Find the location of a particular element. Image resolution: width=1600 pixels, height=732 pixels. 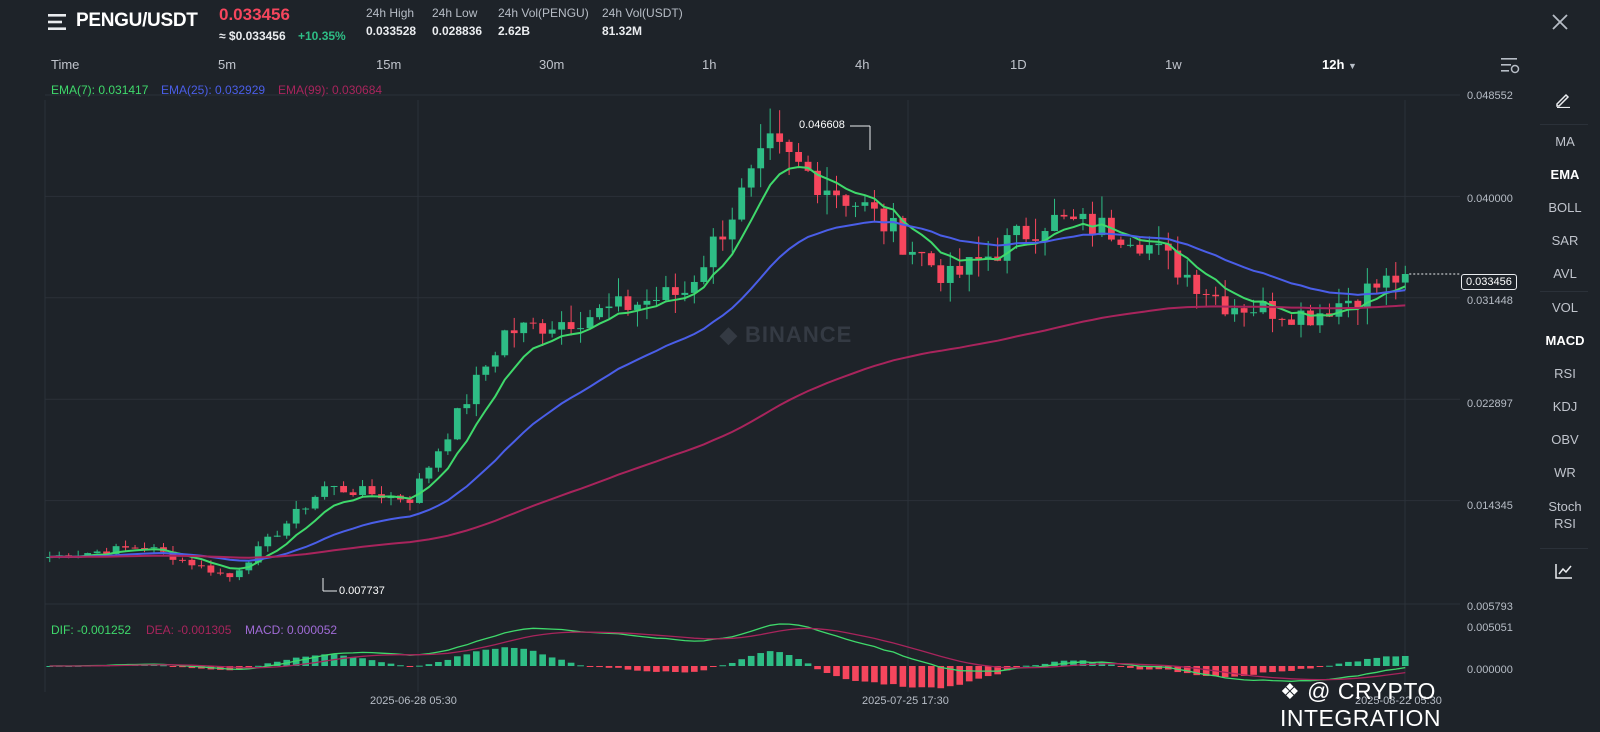

side-divider is located at coordinates (1564, 548).